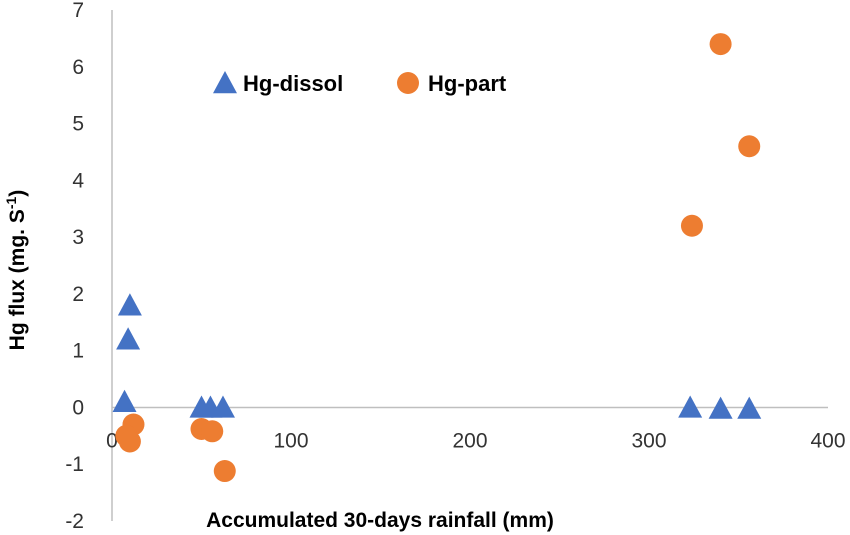  I want to click on x-tick-label: 0, so click(112, 440).